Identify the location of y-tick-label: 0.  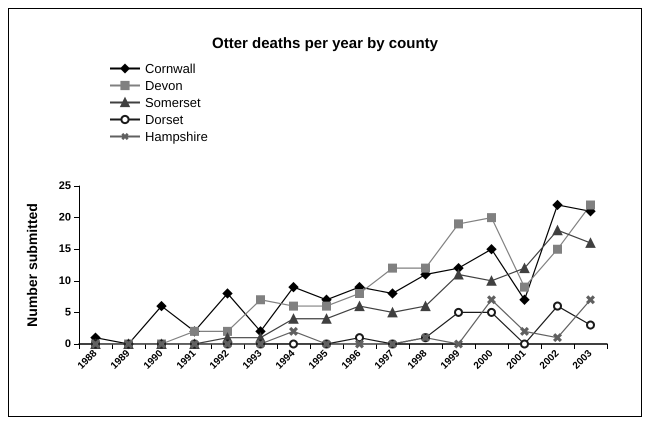
(67, 344).